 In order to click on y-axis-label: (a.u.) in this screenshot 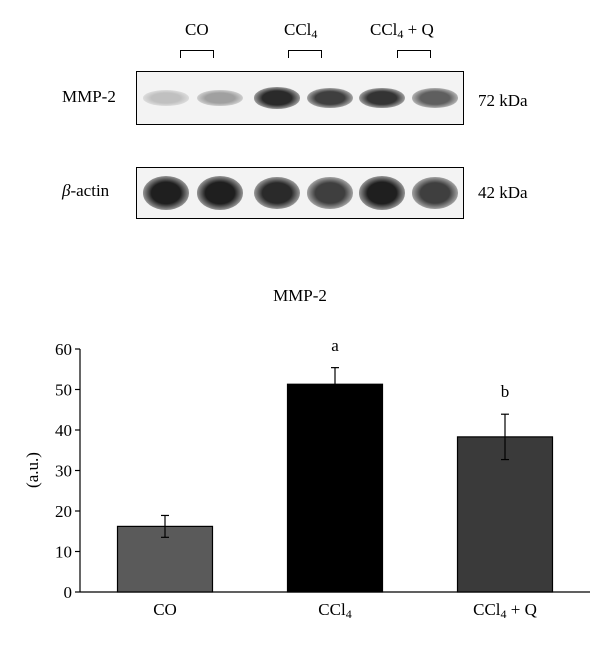, I will do `click(32, 470)`.